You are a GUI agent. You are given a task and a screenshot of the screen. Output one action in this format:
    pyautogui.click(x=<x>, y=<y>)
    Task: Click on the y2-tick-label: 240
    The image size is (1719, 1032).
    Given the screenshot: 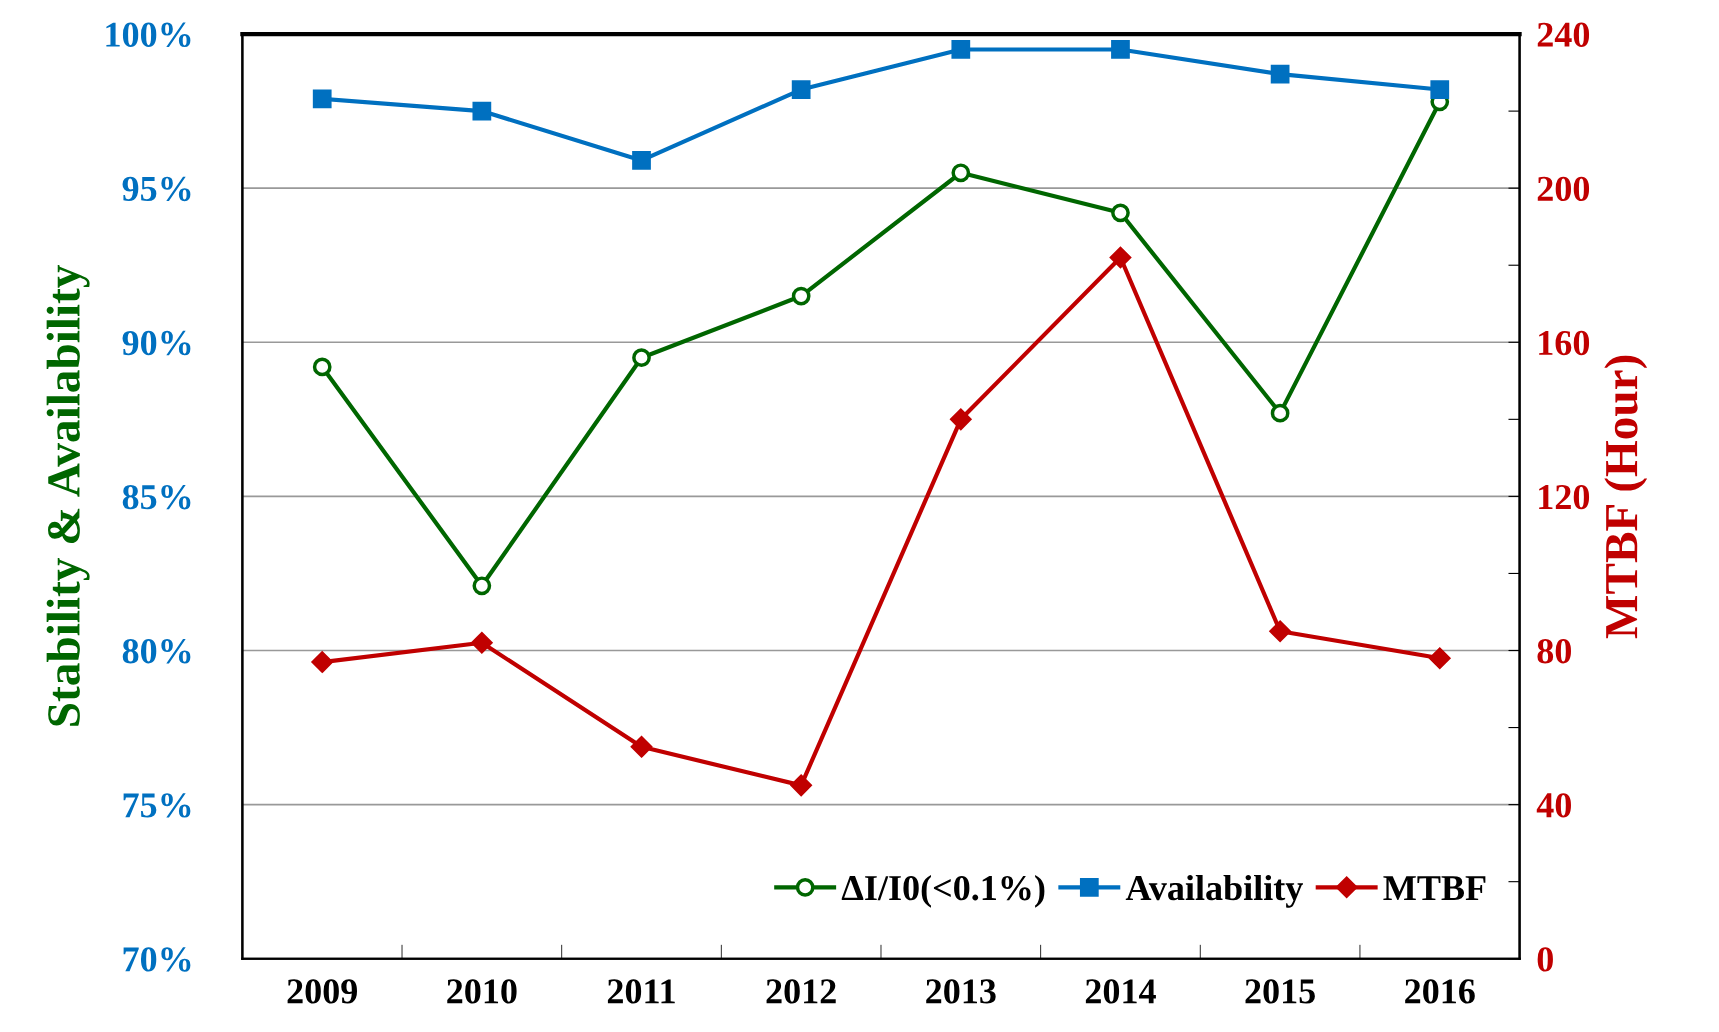 What is the action you would take?
    pyautogui.click(x=1563, y=34)
    